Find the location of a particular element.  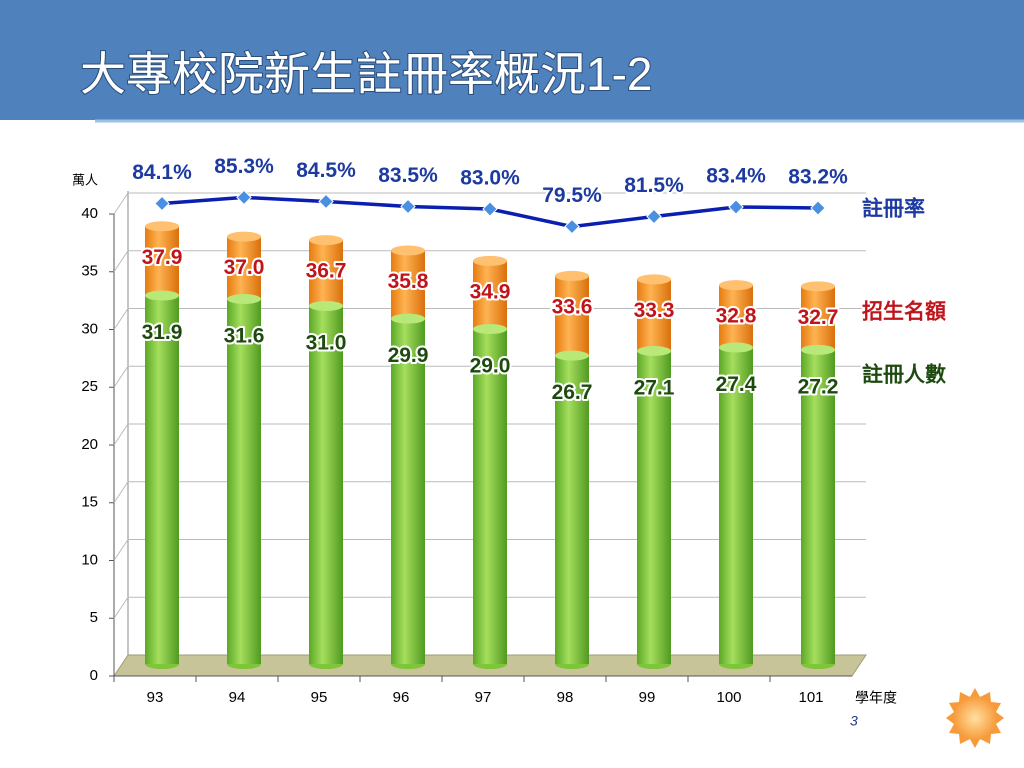

data-label: 29.0 is located at coordinates (490, 366).